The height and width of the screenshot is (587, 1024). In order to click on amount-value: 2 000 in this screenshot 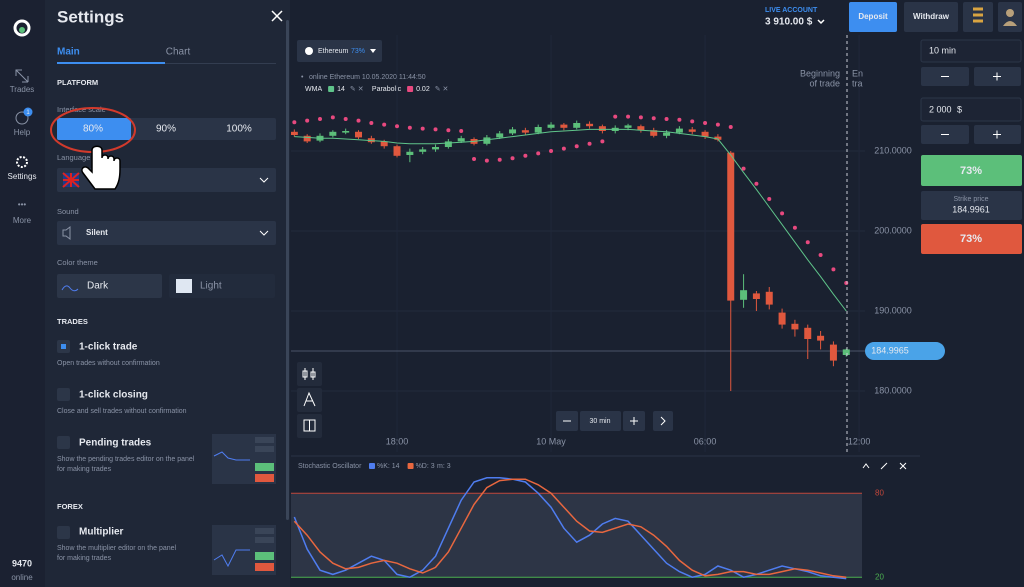, I will do `click(940, 109)`.